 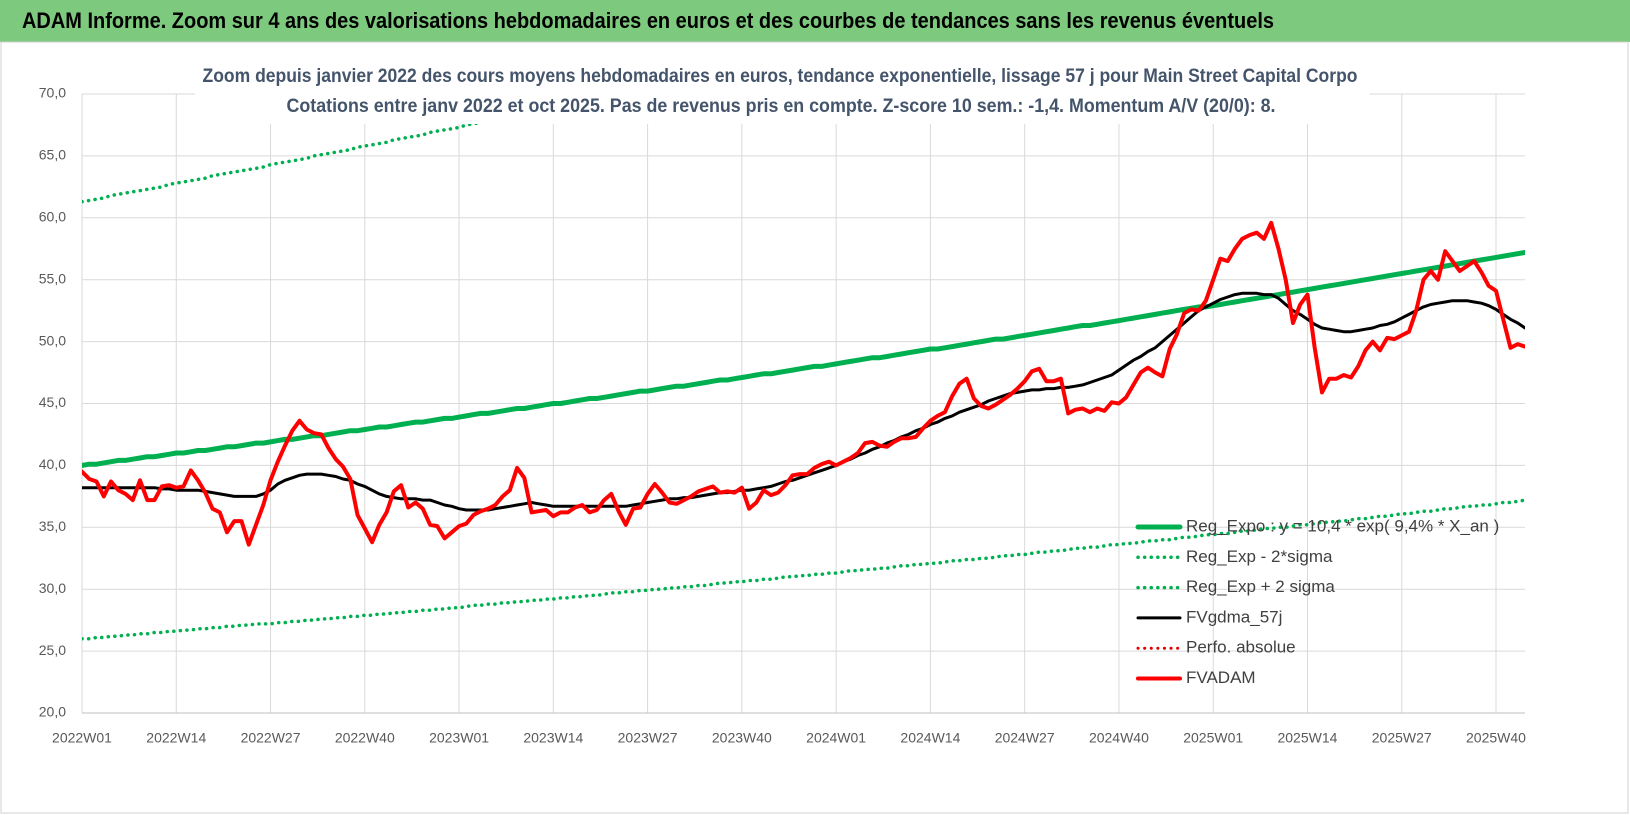 I want to click on legend-label: FVgdma_57j, so click(x=1234, y=616).